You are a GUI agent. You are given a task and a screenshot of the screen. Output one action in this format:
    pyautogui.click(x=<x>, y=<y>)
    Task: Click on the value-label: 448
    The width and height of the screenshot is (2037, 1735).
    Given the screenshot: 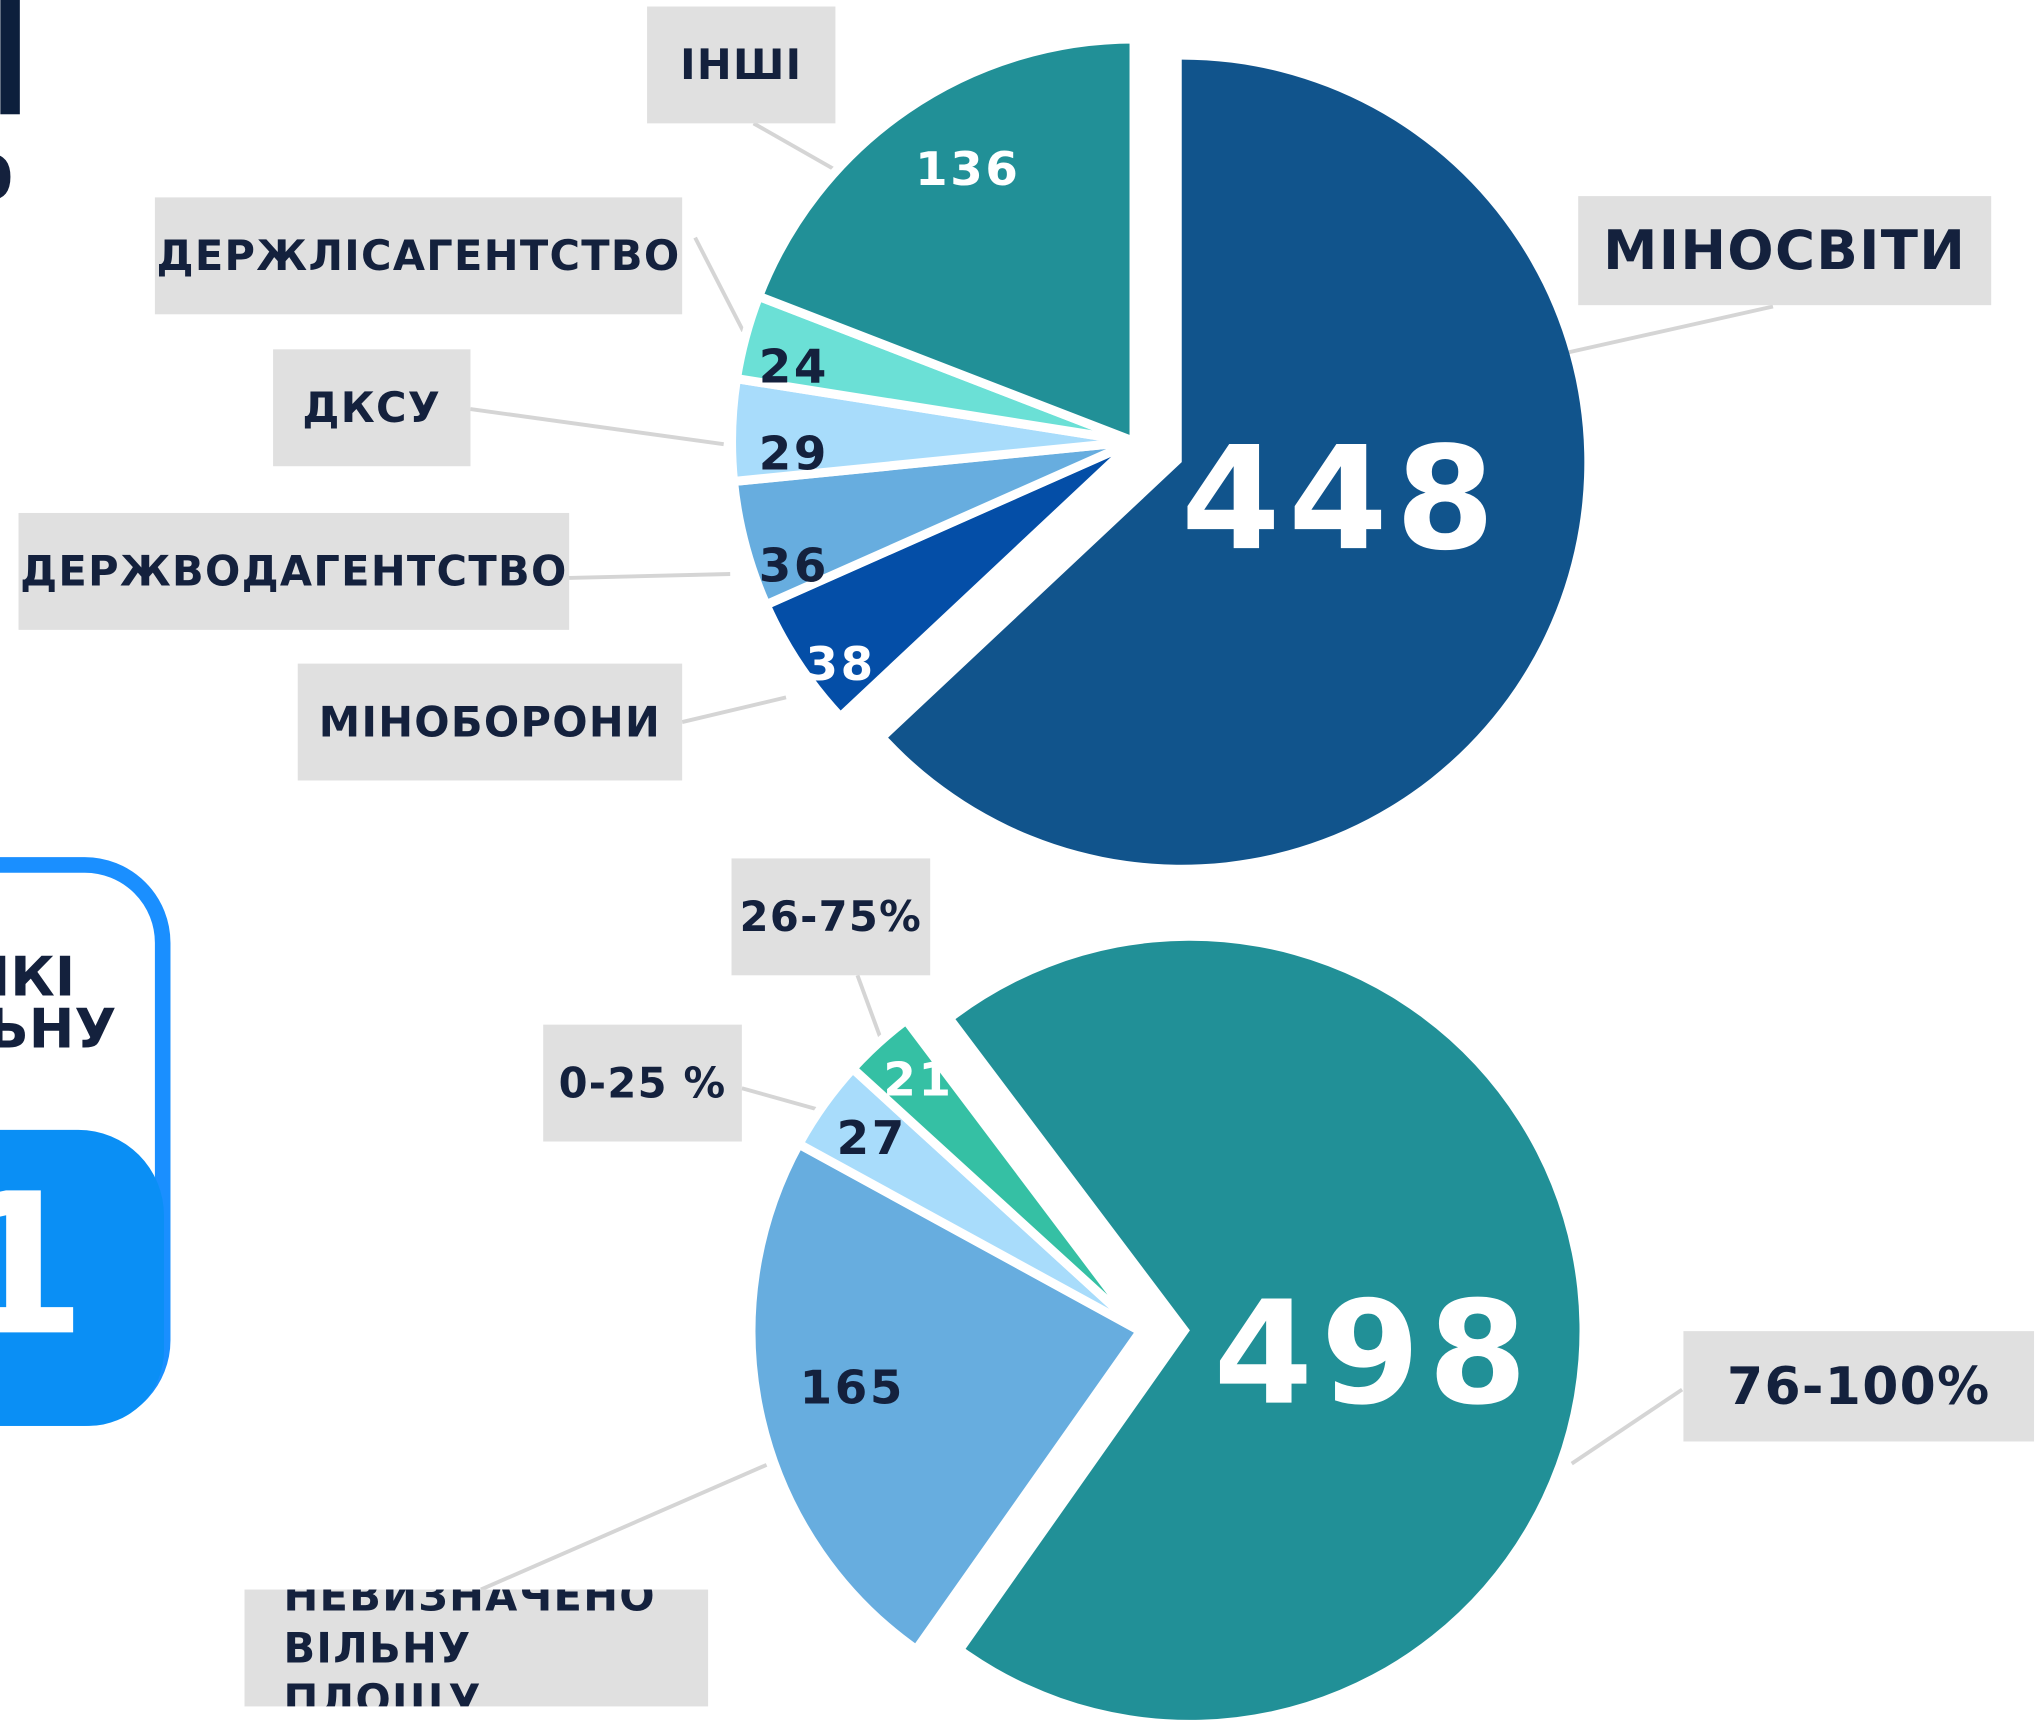 What is the action you would take?
    pyautogui.click(x=1342, y=498)
    